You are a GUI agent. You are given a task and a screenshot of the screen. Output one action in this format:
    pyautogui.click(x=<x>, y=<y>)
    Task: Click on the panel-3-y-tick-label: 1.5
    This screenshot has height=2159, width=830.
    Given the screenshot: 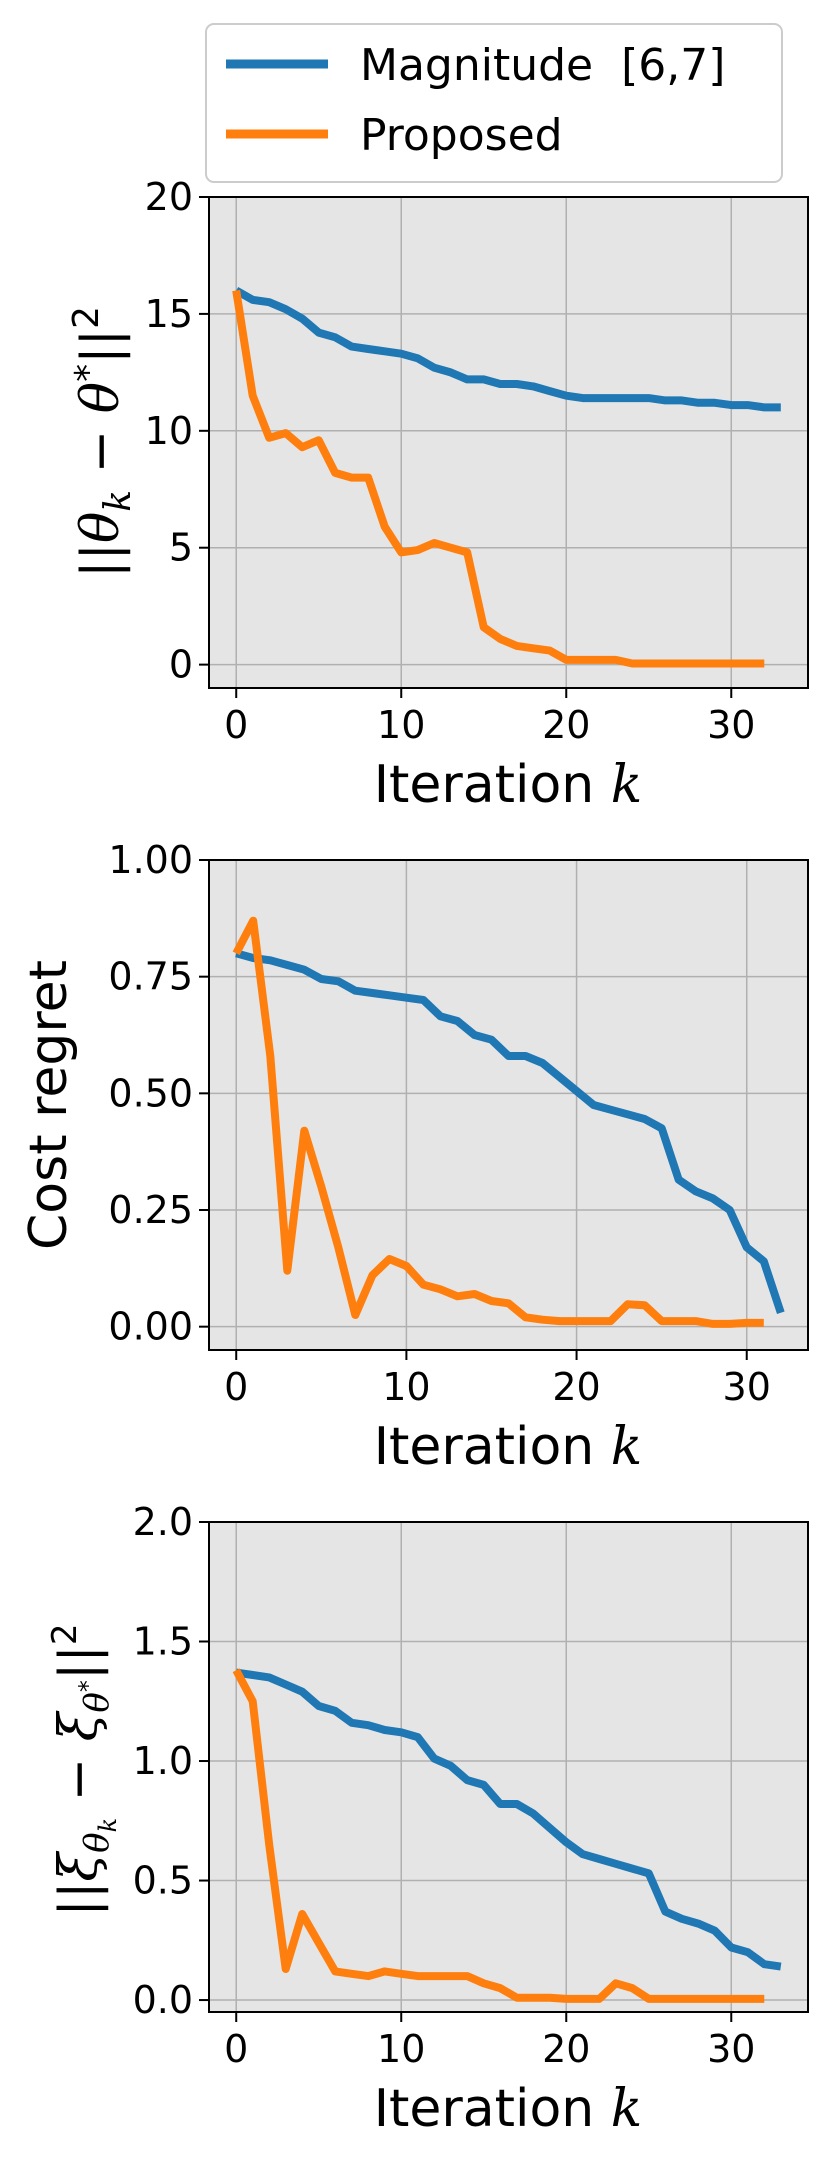 What is the action you would take?
    pyautogui.click(x=163, y=1642)
    